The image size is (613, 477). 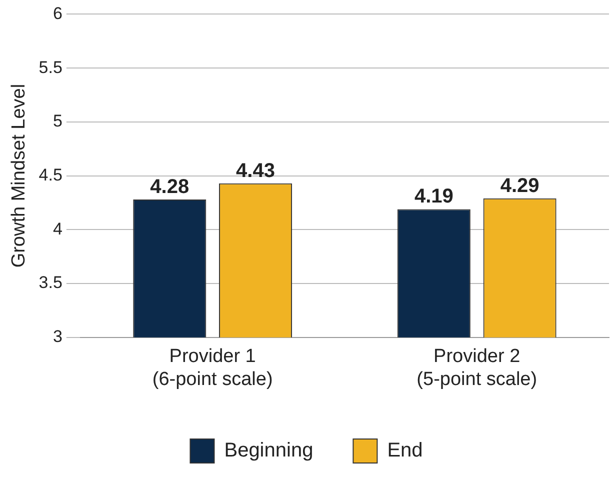 What do you see at coordinates (57, 336) in the screenshot?
I see `y-tick-label: 3` at bounding box center [57, 336].